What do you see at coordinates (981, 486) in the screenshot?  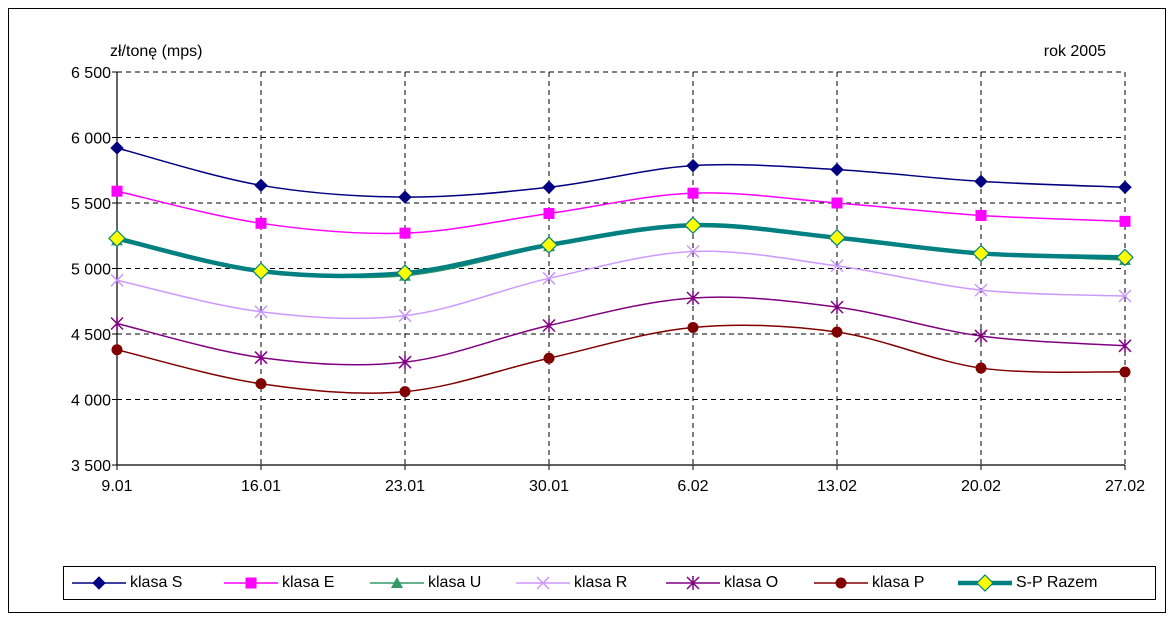 I see `x-tick-label: 20.02` at bounding box center [981, 486].